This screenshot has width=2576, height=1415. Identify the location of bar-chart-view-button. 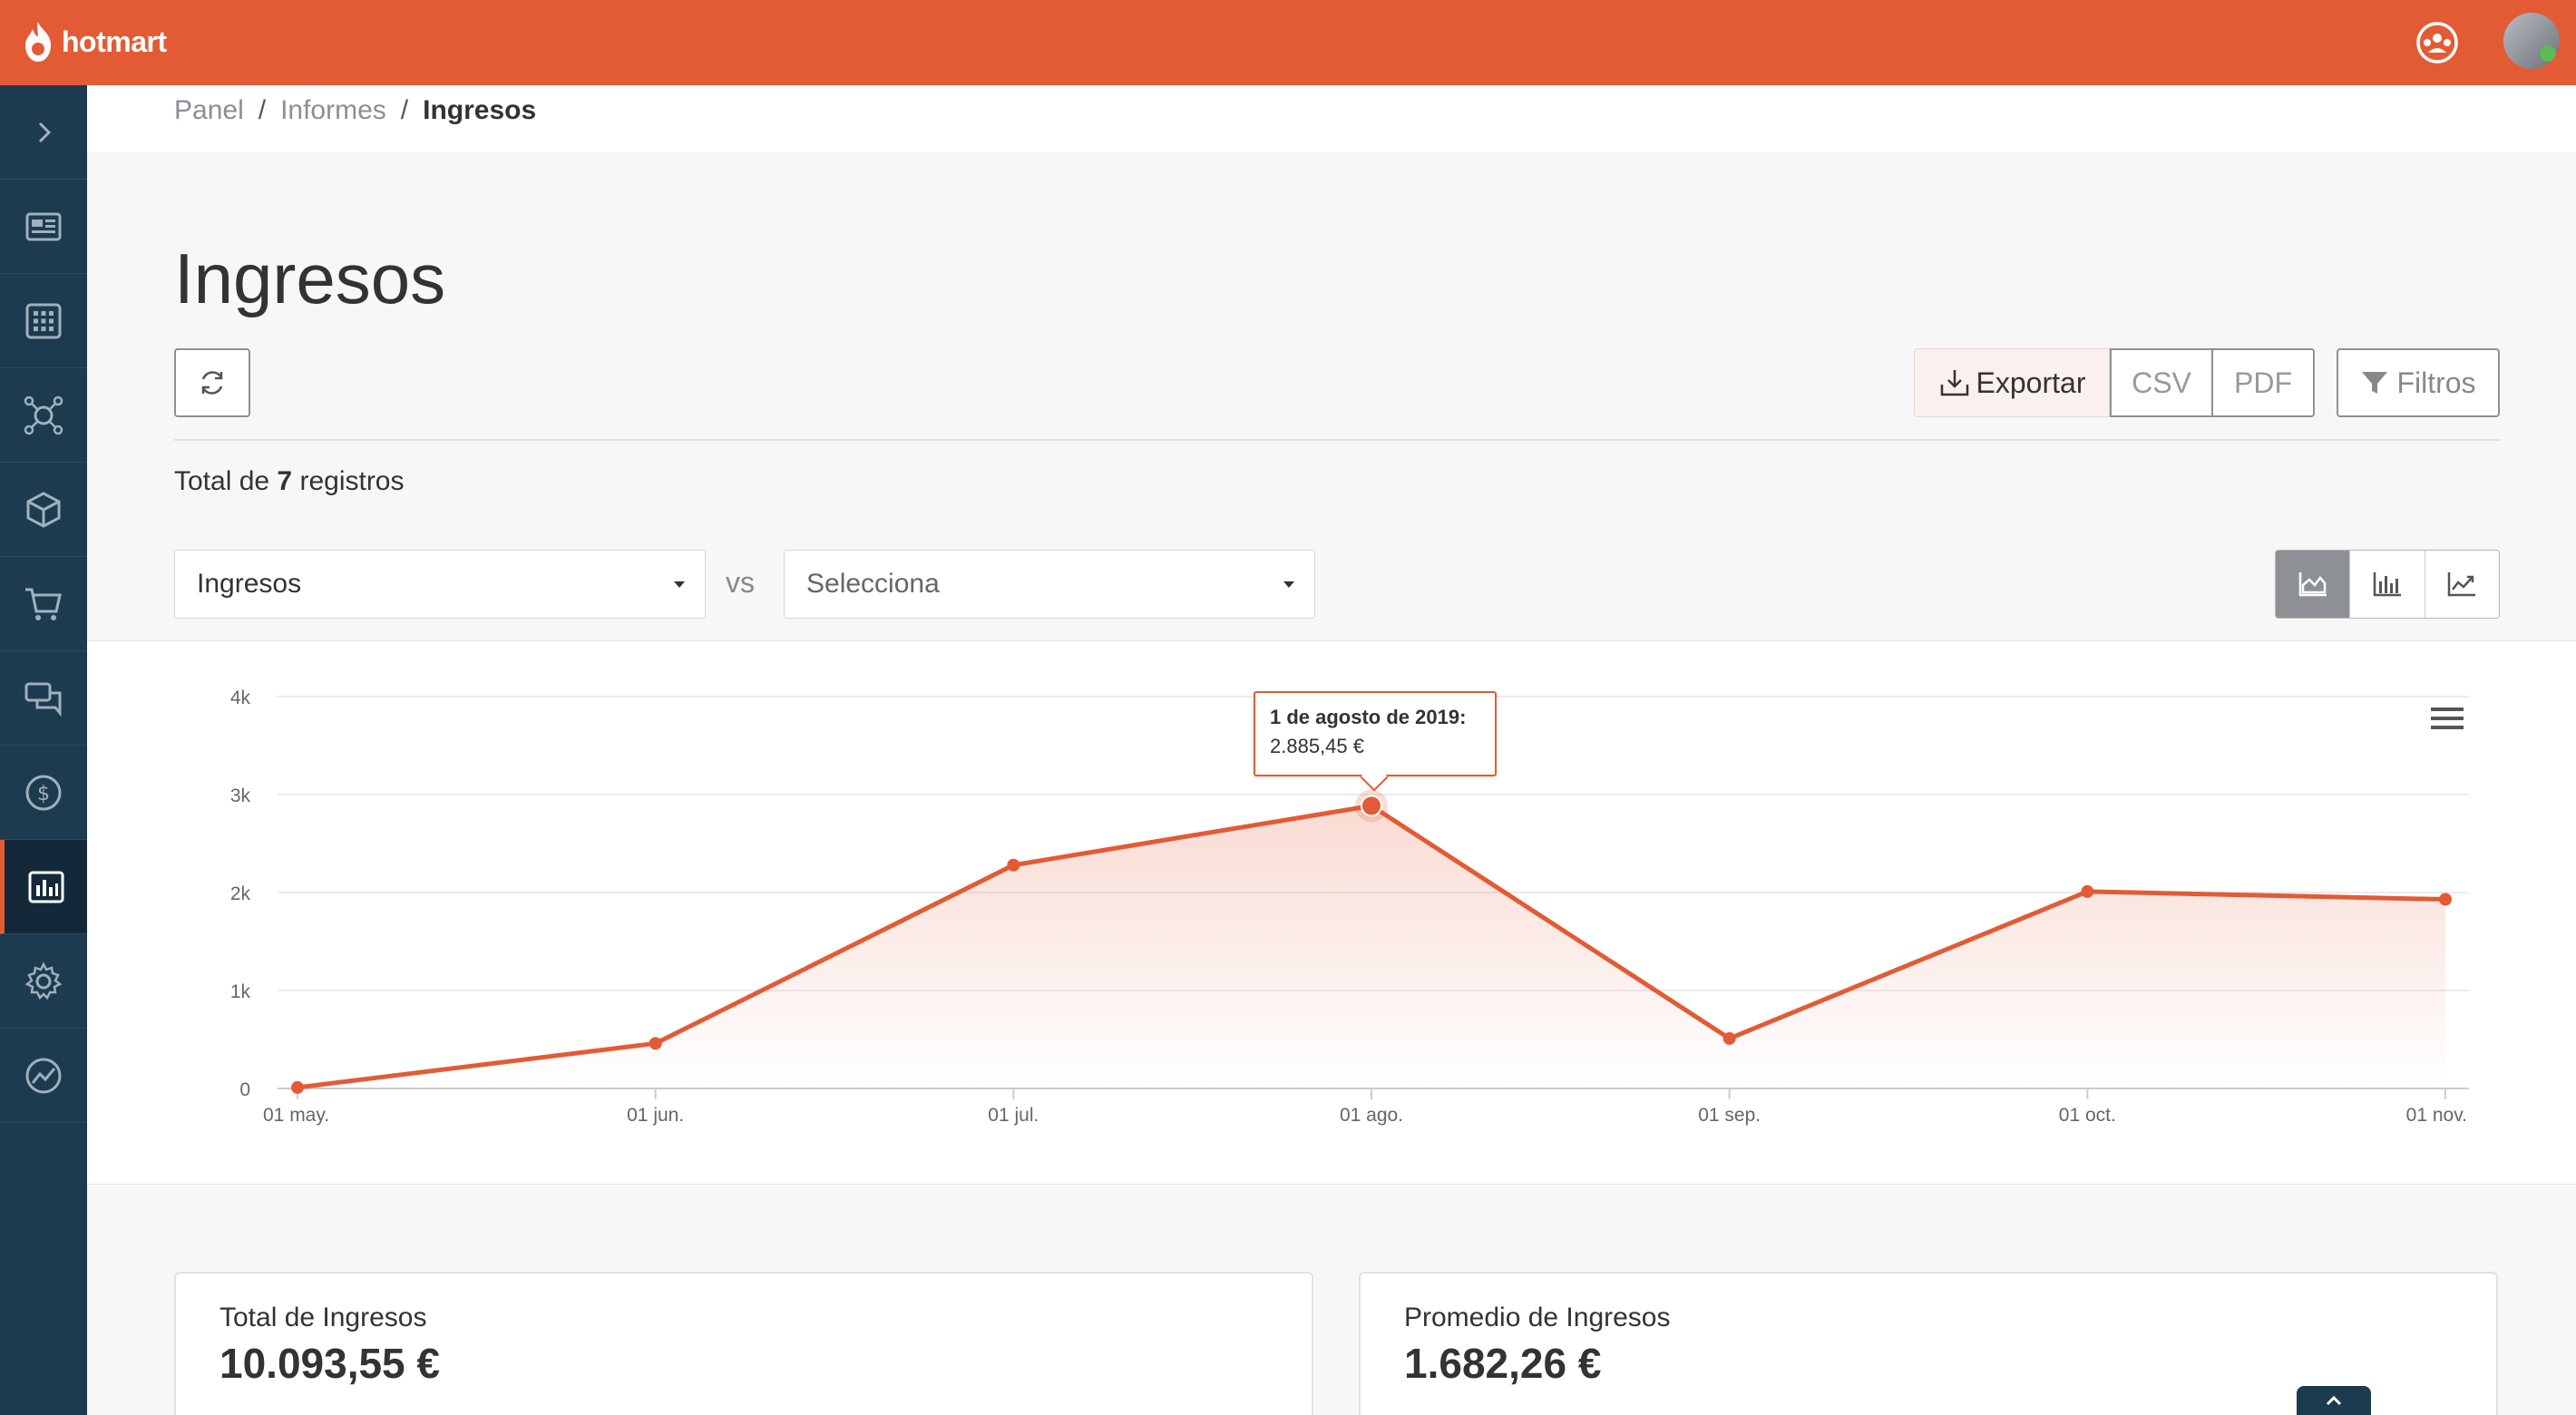
(2387, 584).